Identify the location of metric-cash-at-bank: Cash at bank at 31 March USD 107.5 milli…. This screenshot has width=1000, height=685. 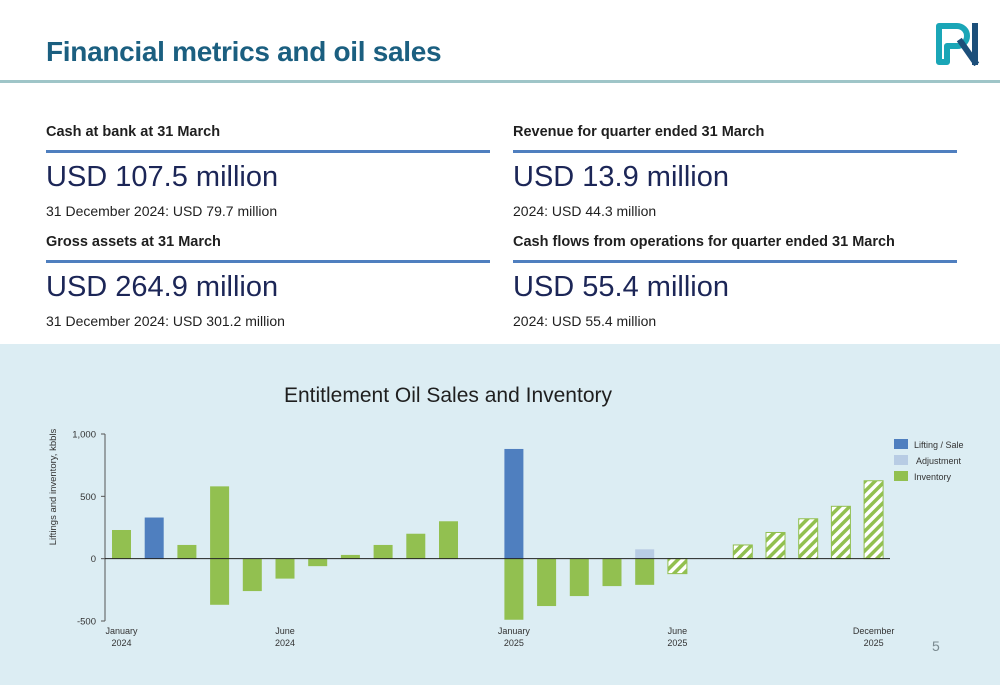
(268, 171).